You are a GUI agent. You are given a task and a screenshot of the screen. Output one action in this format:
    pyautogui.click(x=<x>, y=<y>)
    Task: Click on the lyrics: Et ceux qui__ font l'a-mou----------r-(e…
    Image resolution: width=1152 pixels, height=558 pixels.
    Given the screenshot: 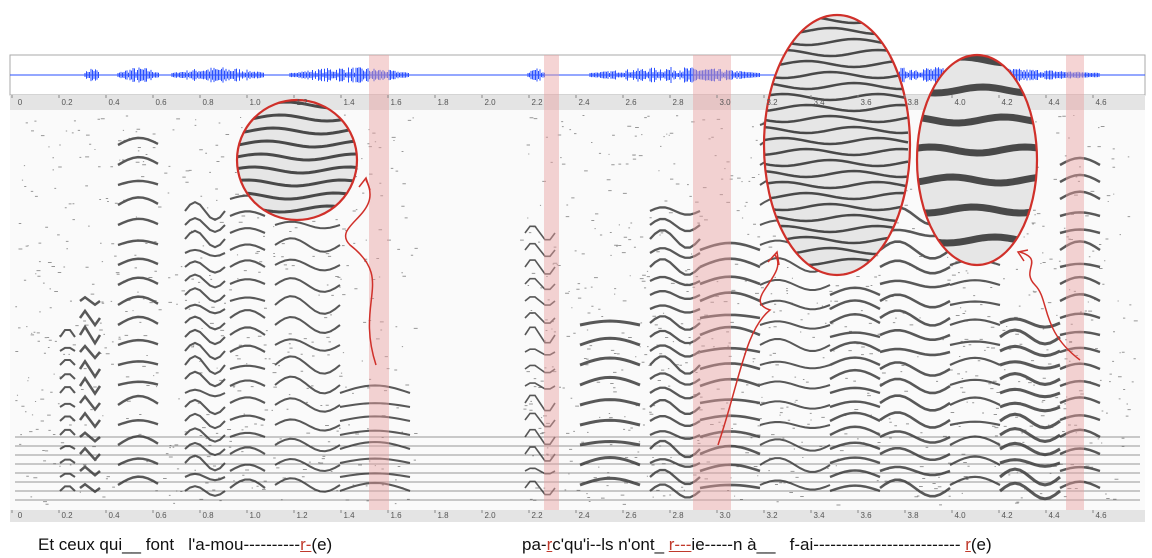 What is the action you would take?
    pyautogui.click(x=576, y=546)
    